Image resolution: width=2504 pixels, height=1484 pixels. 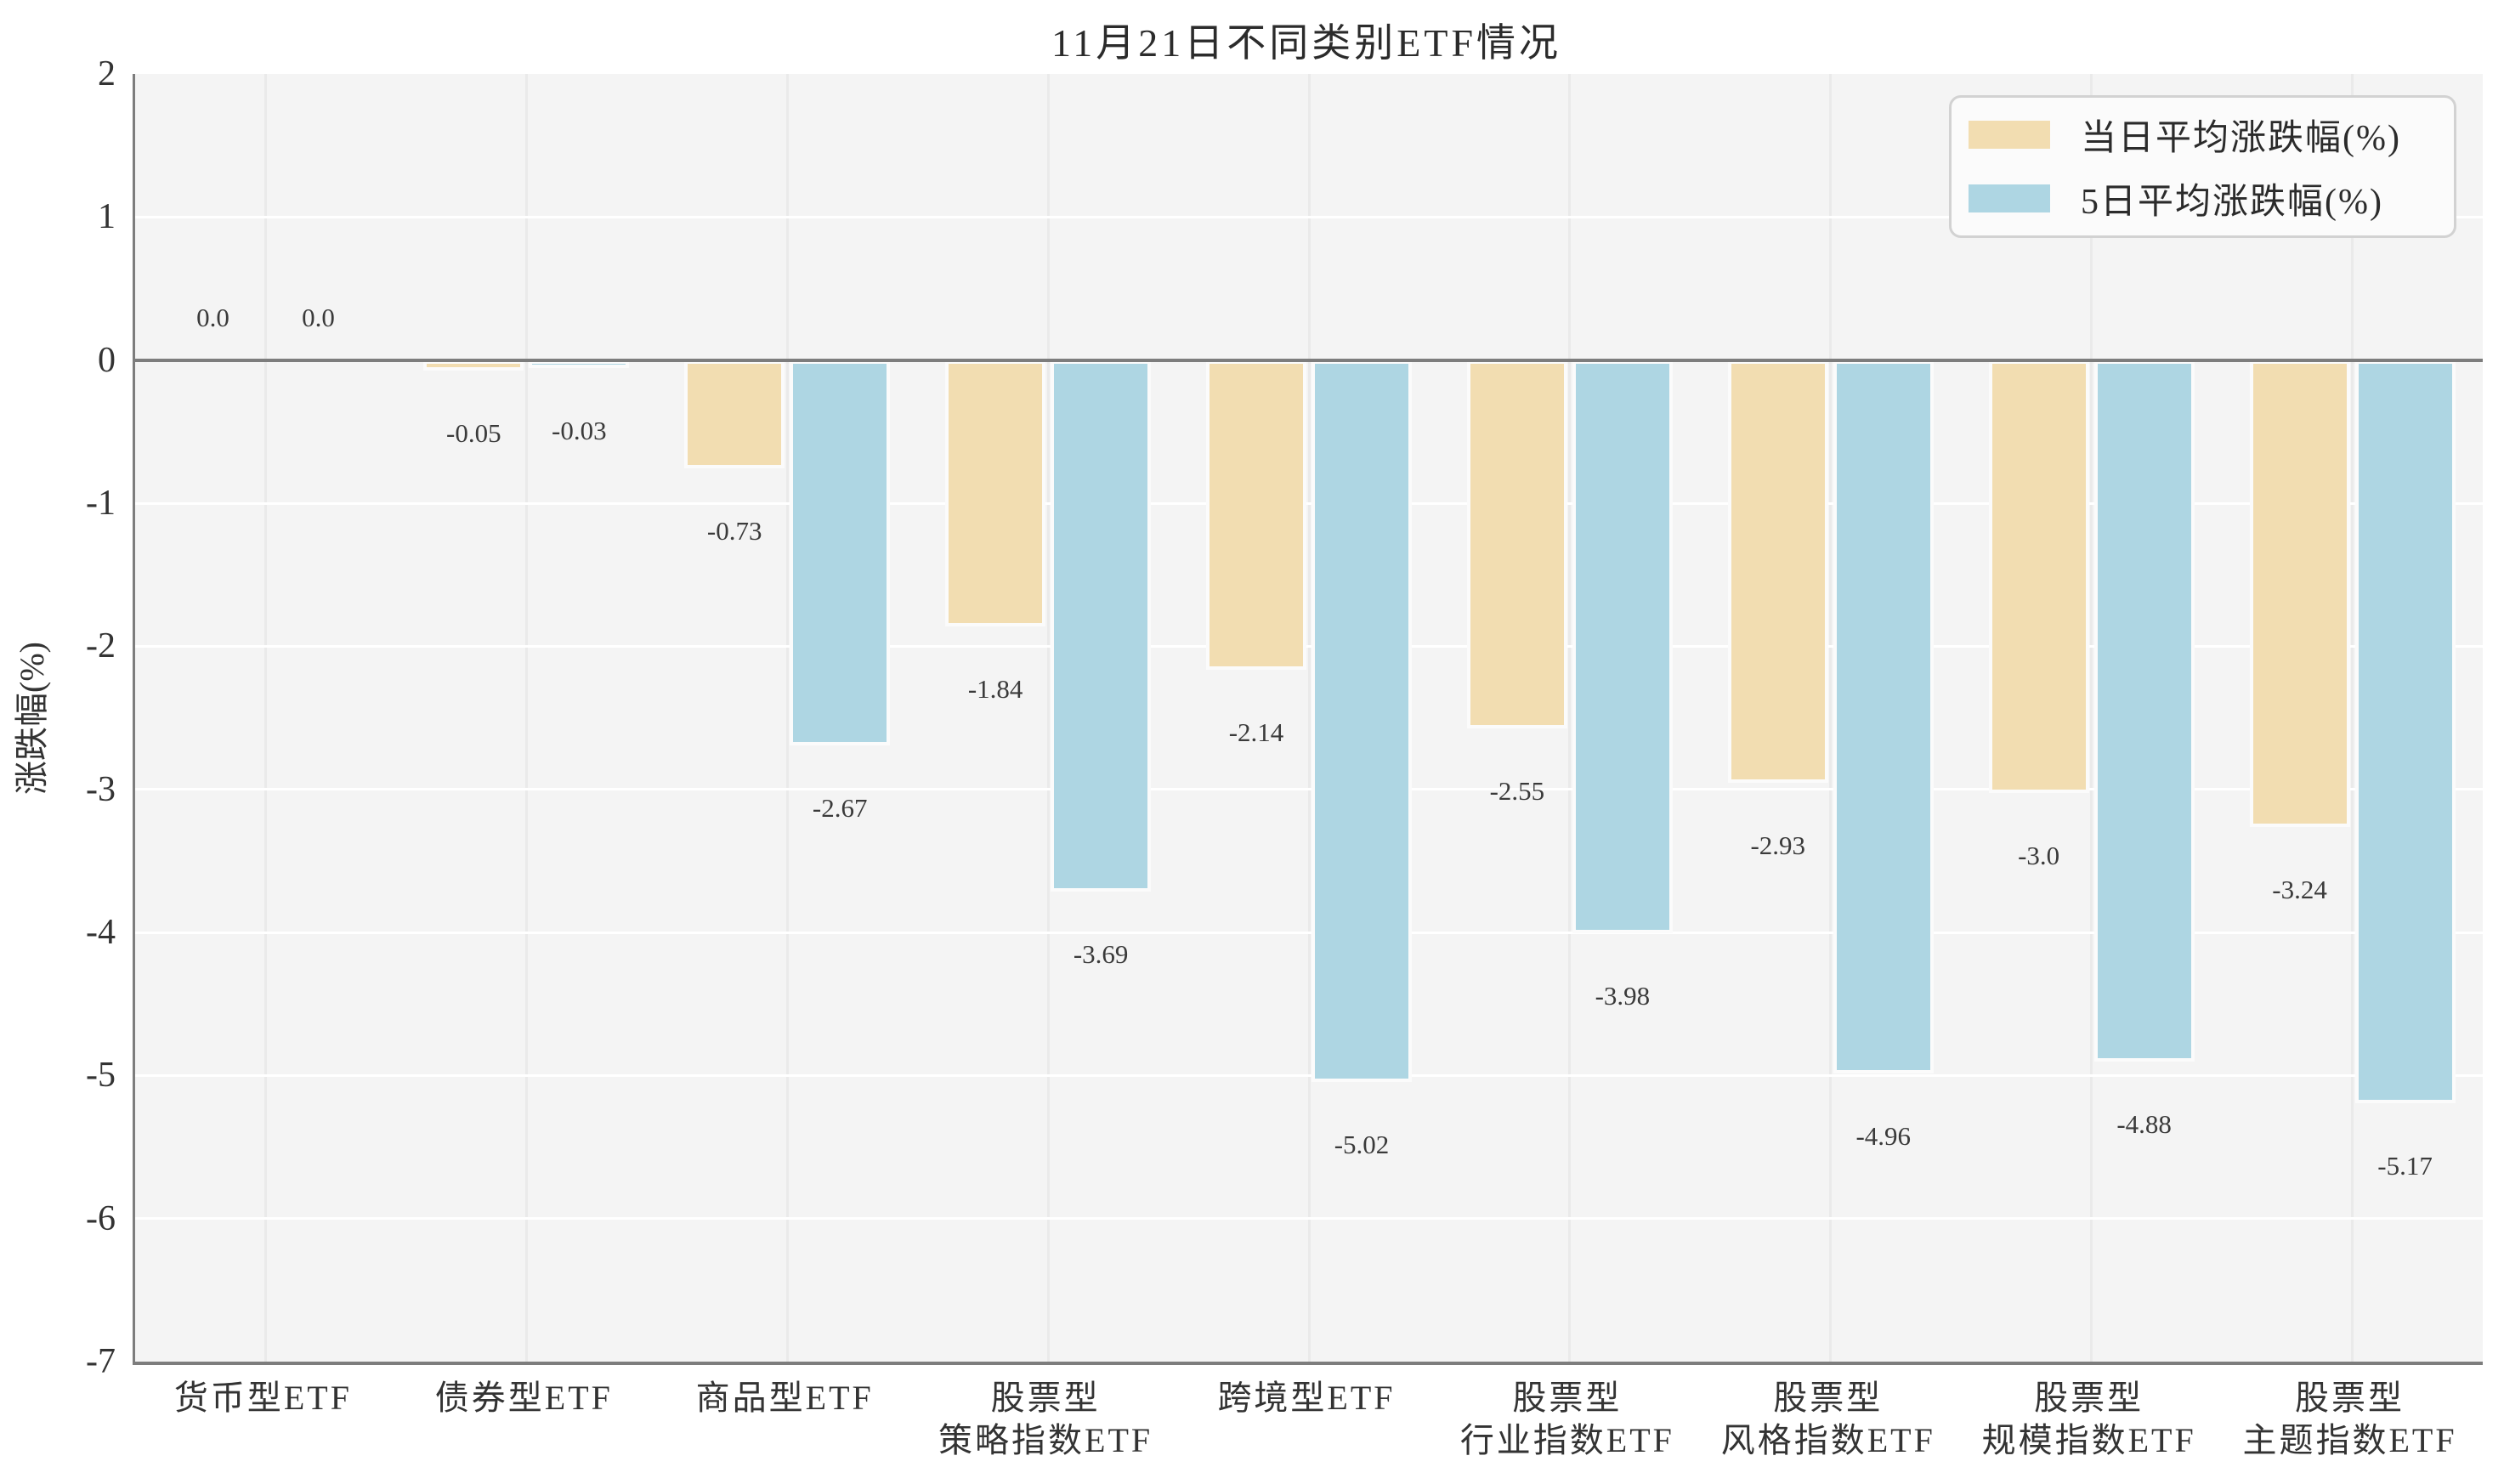 I want to click on chart-title: 11月21日不同类别ETF情况, so click(x=1306, y=43).